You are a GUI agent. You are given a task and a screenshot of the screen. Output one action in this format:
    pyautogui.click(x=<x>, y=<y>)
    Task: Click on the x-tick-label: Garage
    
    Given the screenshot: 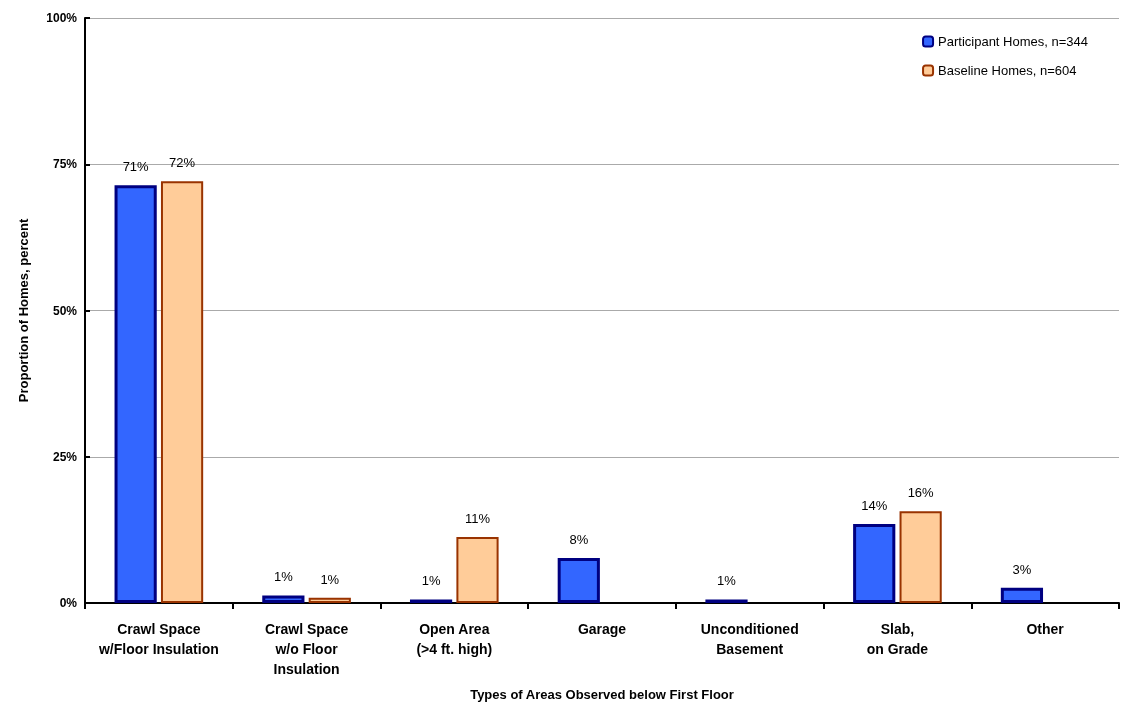 What is the action you would take?
    pyautogui.click(x=602, y=629)
    